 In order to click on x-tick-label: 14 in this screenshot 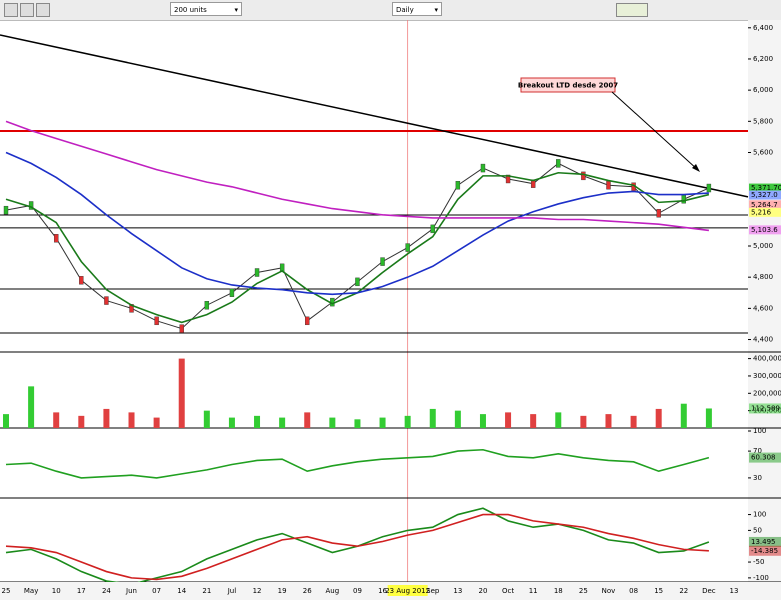, I will do `click(181, 591)`.